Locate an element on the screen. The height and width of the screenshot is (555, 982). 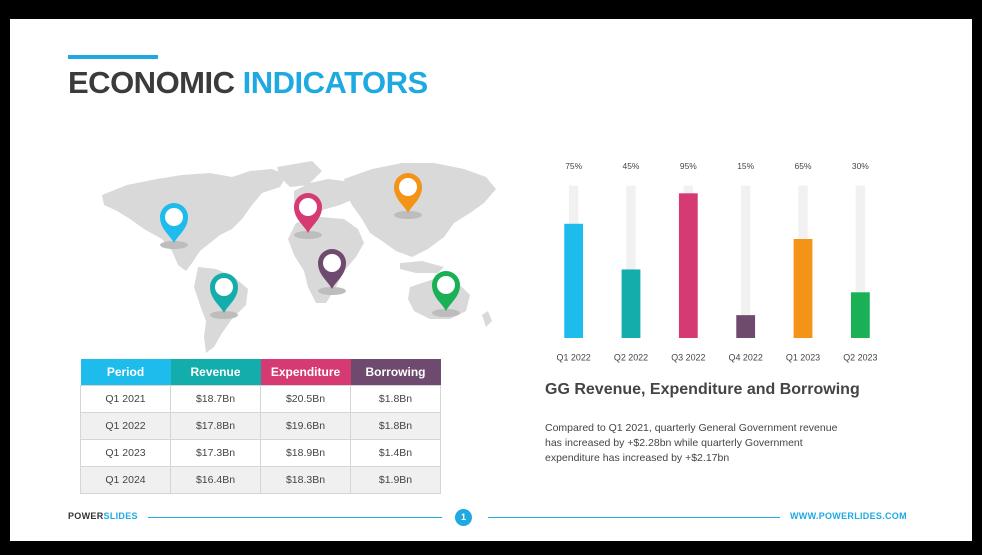
pin-russia is located at coordinates (408, 196).